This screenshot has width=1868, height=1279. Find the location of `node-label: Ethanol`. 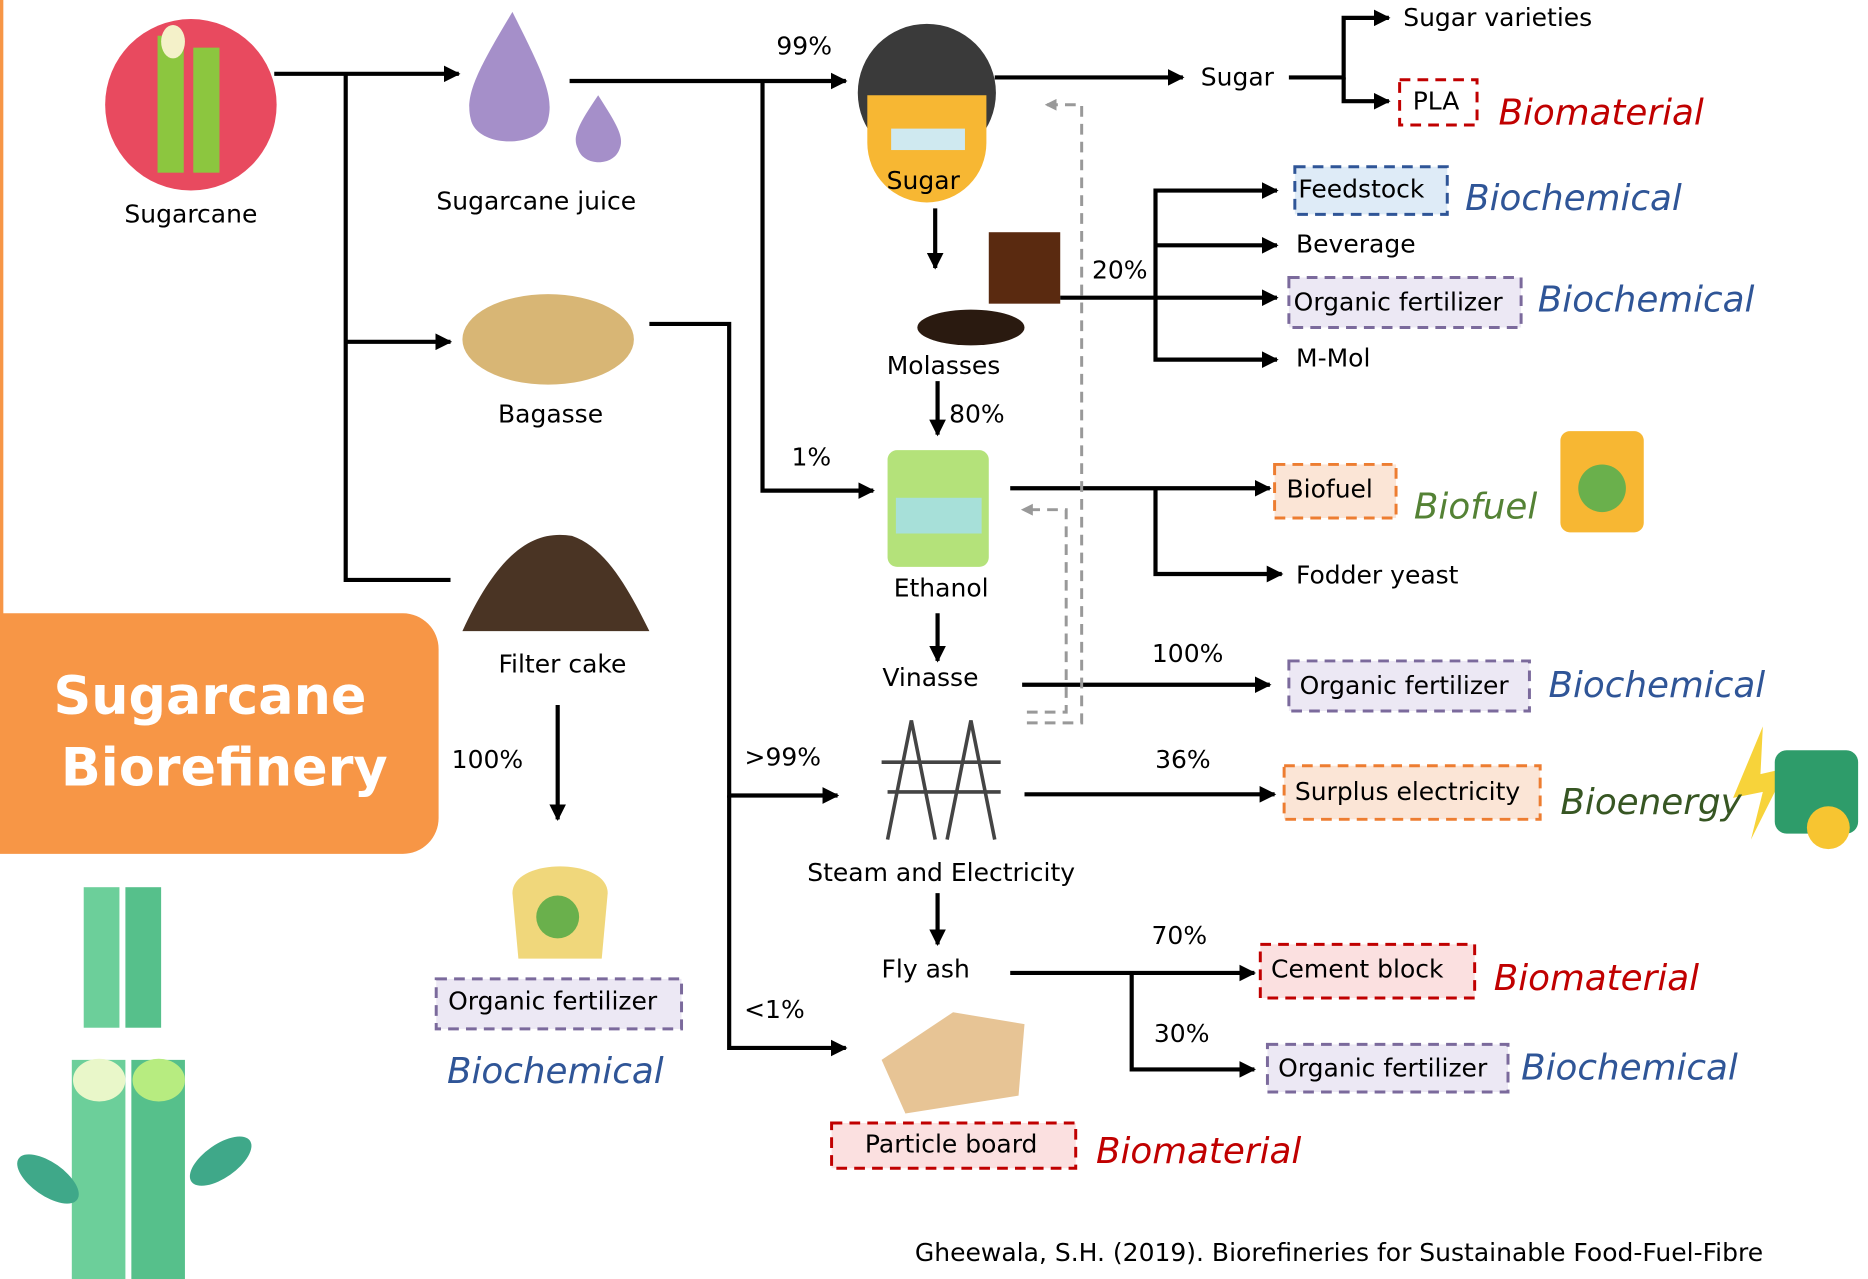

node-label: Ethanol is located at coordinates (941, 587).